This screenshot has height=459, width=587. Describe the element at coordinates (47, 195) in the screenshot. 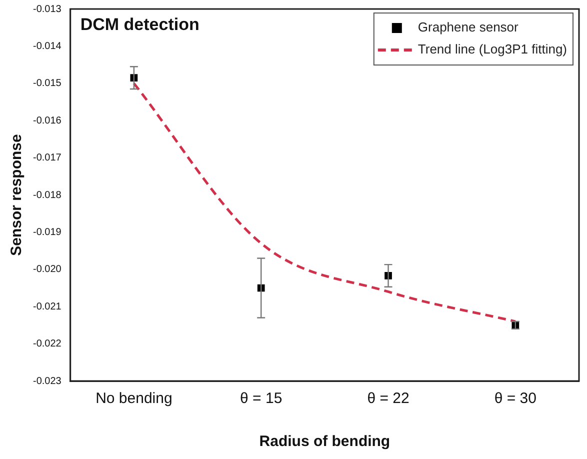

I see `y-tick-label: -0.018` at that location.